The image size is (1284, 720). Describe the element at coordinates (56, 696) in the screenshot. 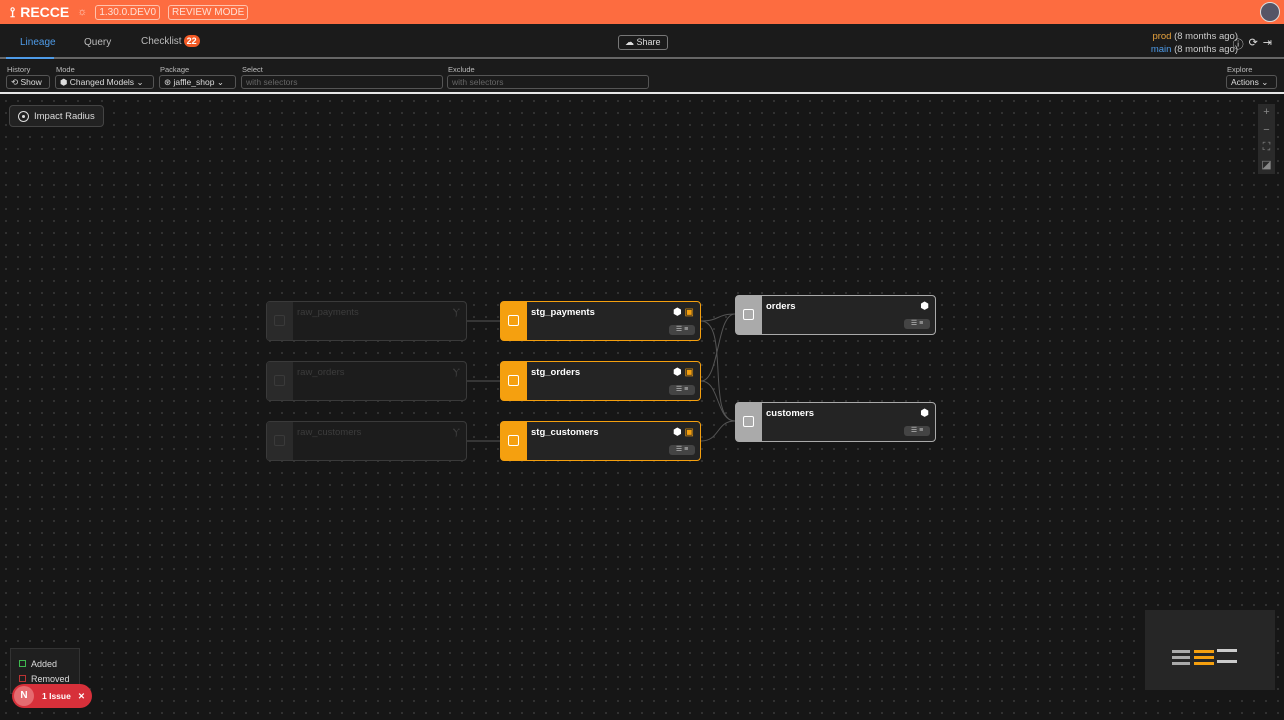

I see `issue-label: 1 Issue` at that location.